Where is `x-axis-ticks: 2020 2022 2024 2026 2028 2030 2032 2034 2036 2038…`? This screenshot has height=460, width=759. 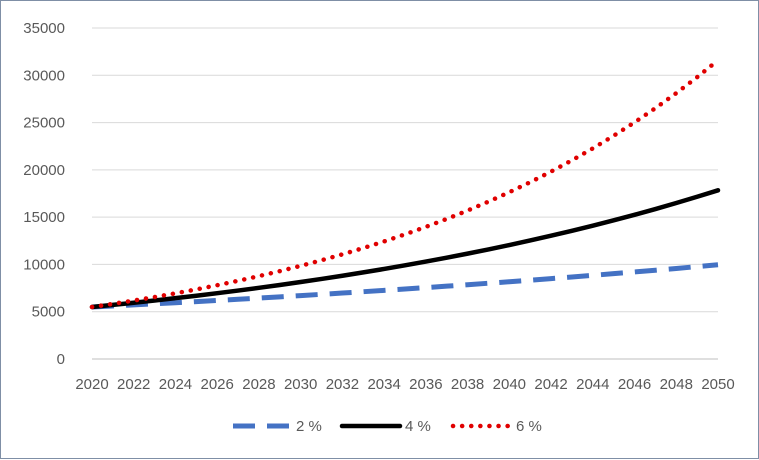 x-axis-ticks: 2020 2022 2024 2026 2028 2030 2032 2034 2036 2038… is located at coordinates (404, 384).